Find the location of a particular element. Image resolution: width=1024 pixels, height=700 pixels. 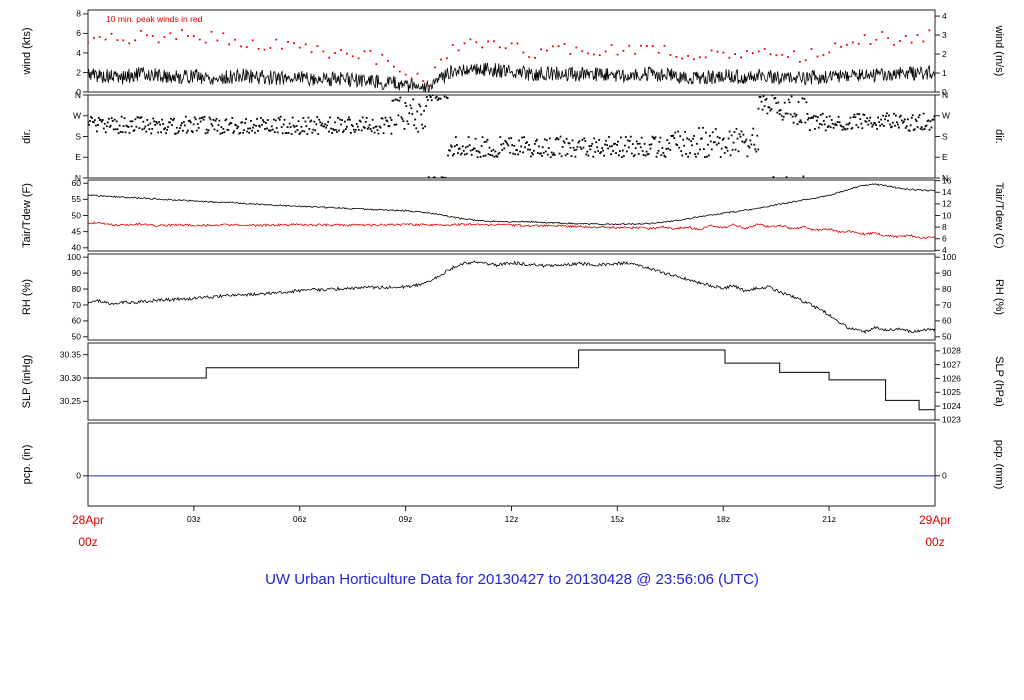

y-tick-left-tair: 60 is located at coordinates (77, 183).